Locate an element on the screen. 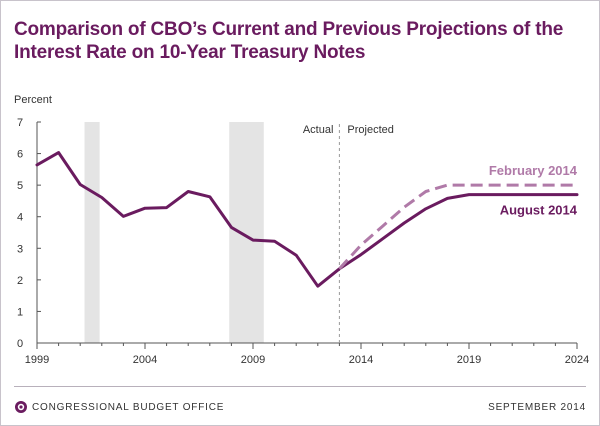 This screenshot has width=600, height=426. projected-label: Projected is located at coordinates (370, 130).